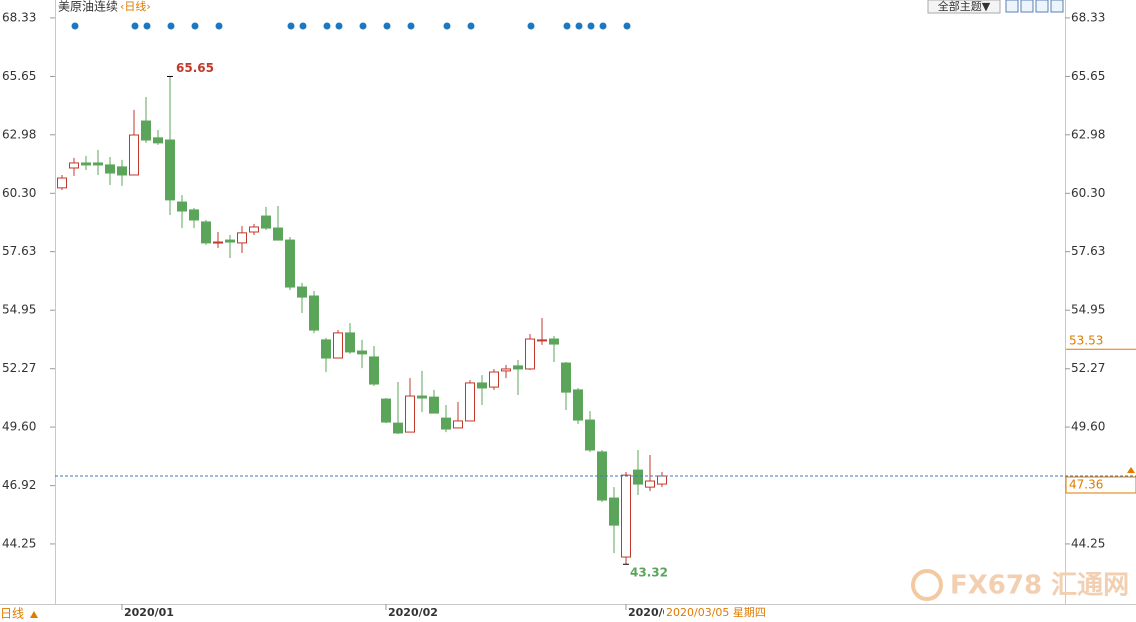  I want to click on theme-button, so click(964, 7).